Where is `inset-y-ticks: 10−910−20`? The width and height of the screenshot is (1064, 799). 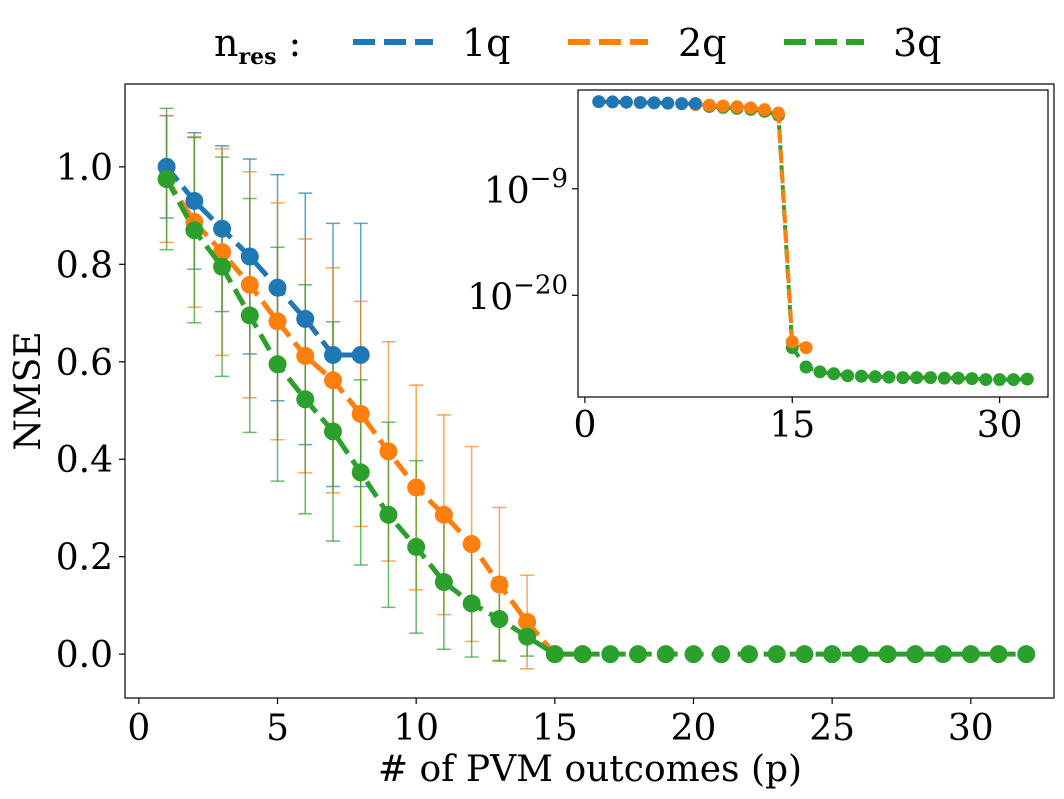 inset-y-ticks: 10−910−20 is located at coordinates (522, 241).